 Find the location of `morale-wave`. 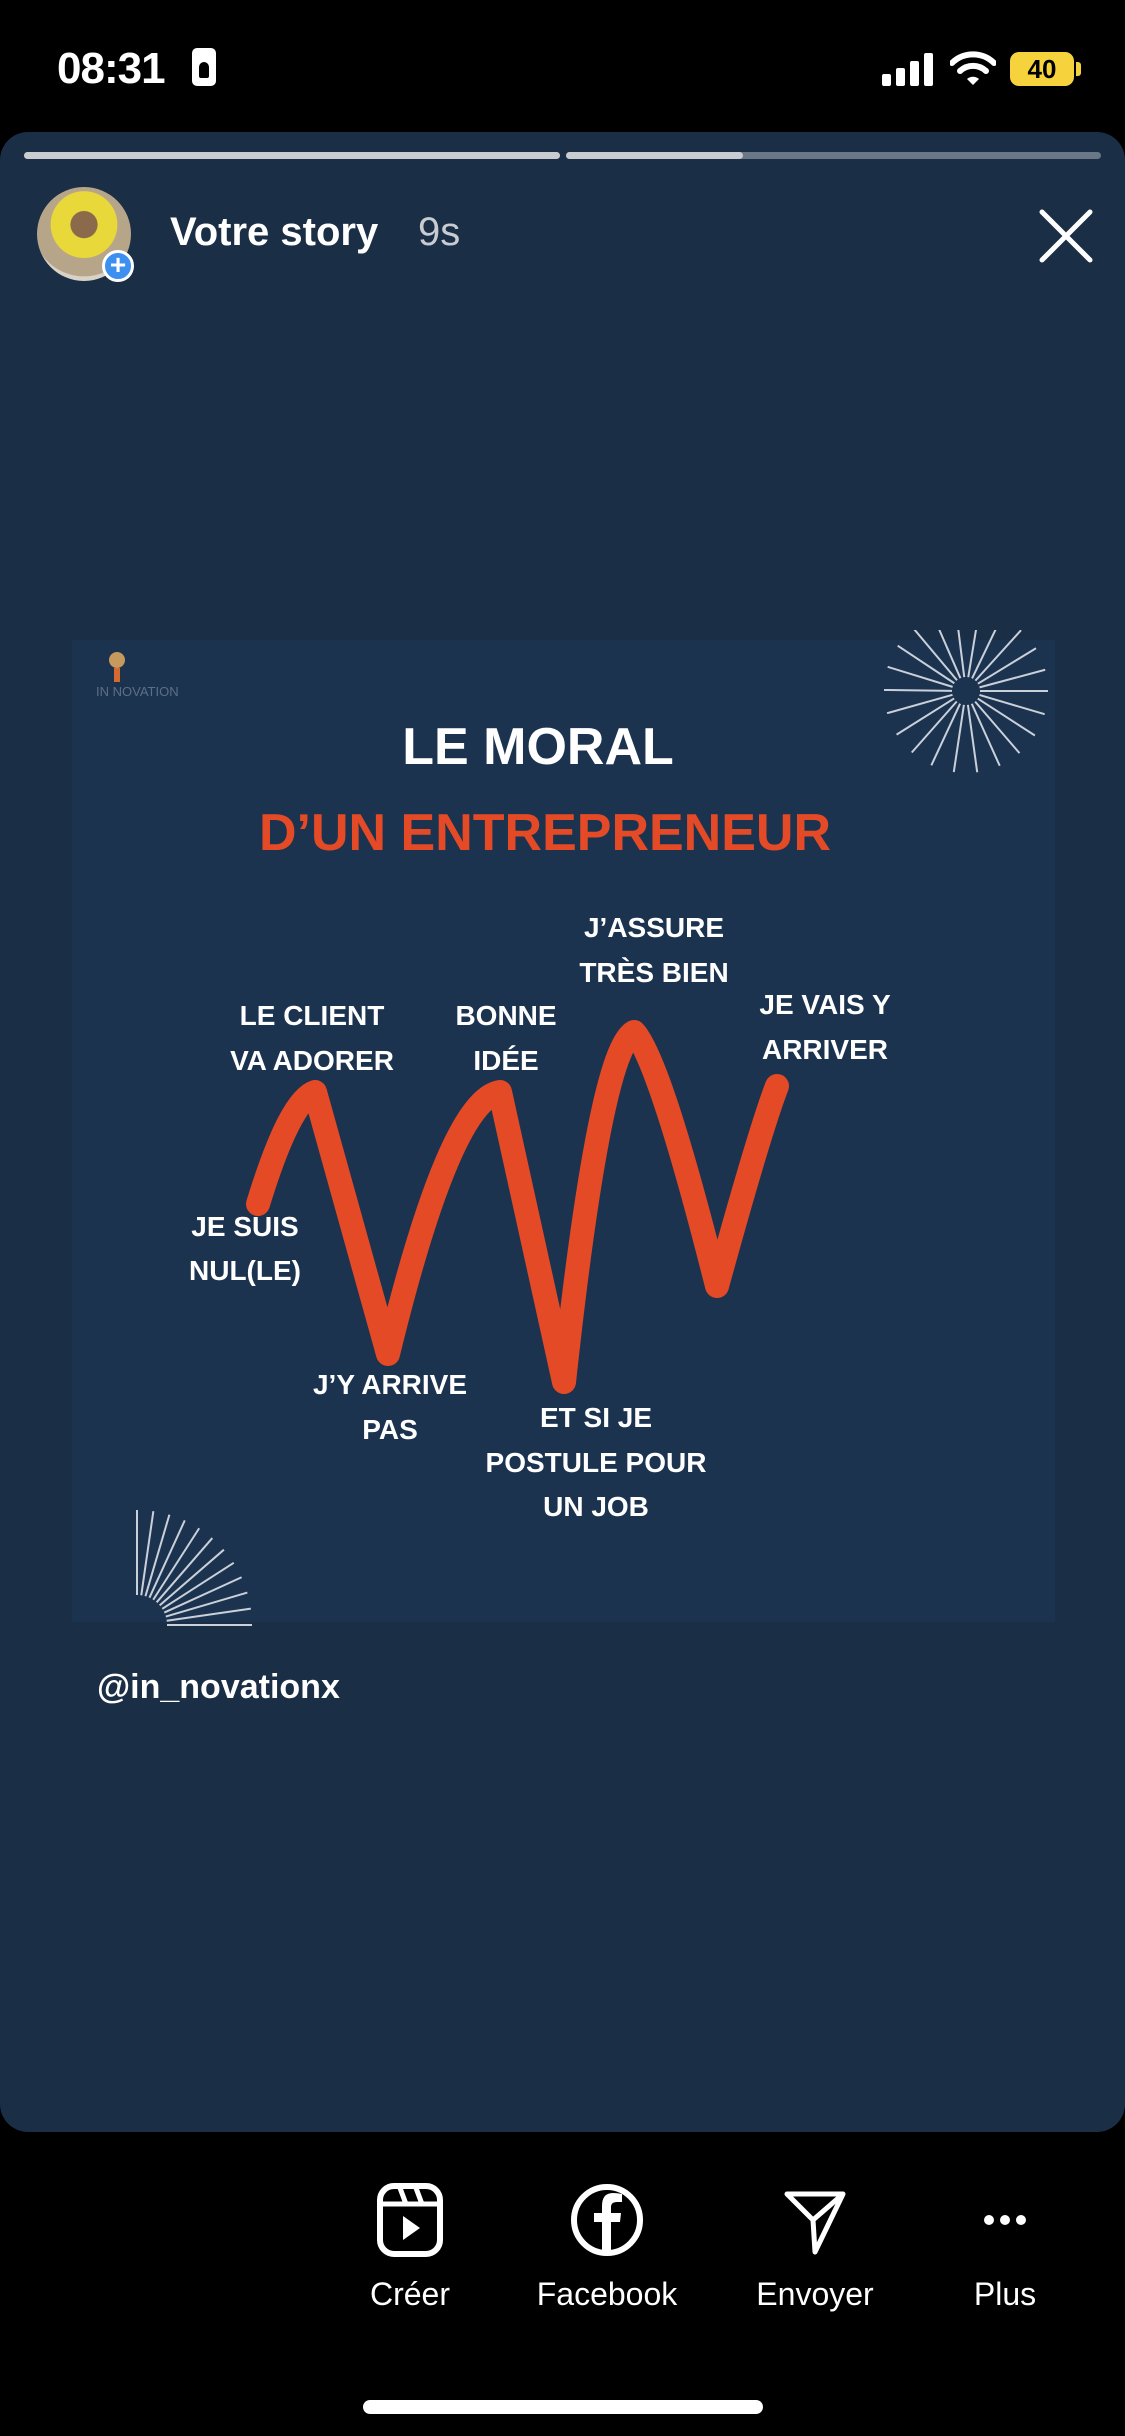

morale-wave is located at coordinates (517, 1207).